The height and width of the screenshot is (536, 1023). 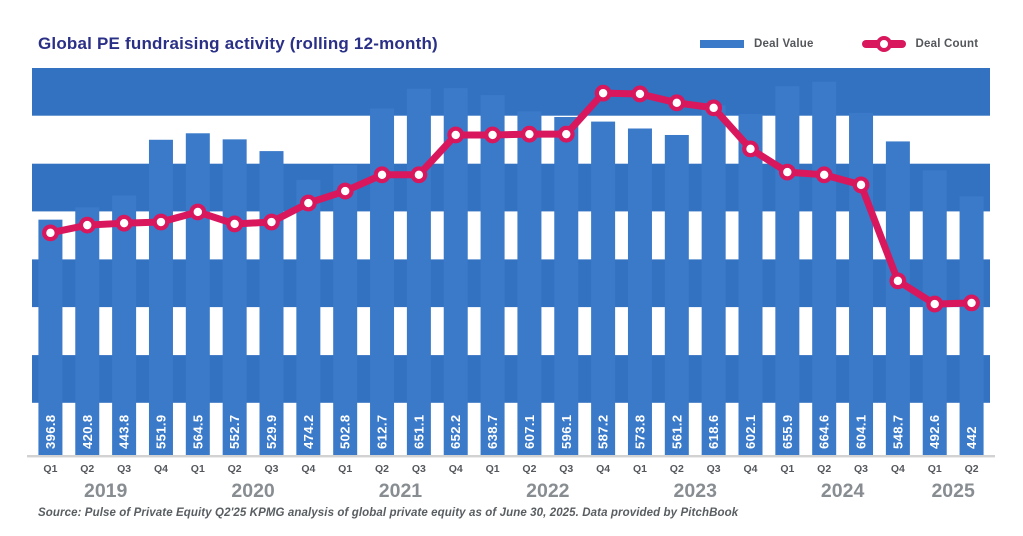 I want to click on bar-value-label: 655.9, so click(x=787, y=431).